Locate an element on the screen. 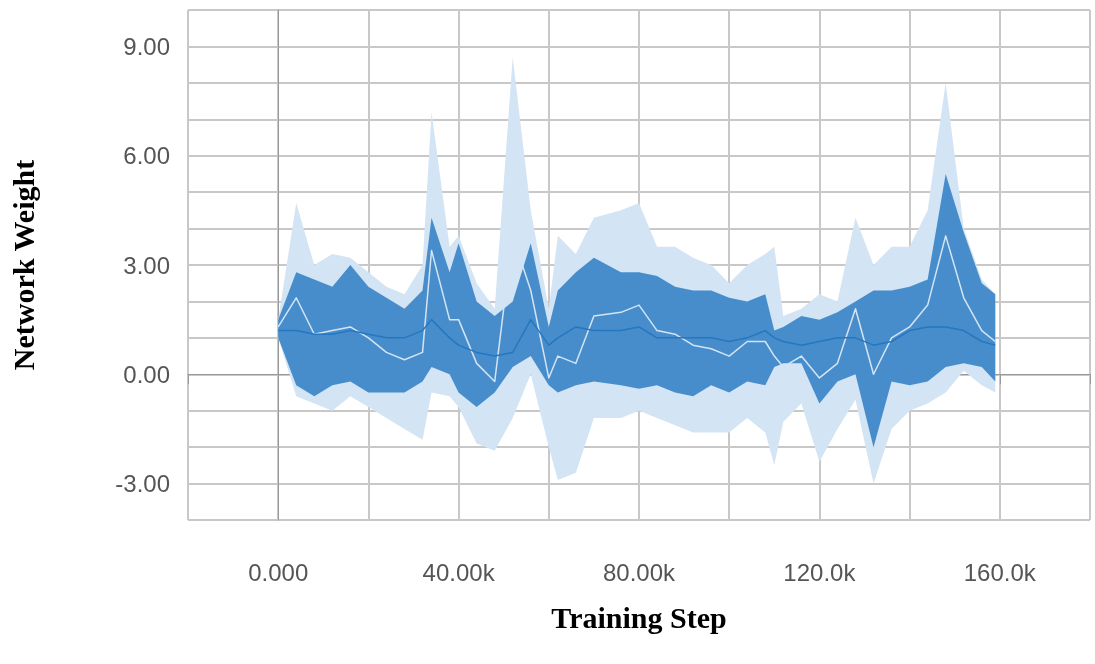 The height and width of the screenshot is (664, 1095). x-tick-label: 0.000 is located at coordinates (278, 572).